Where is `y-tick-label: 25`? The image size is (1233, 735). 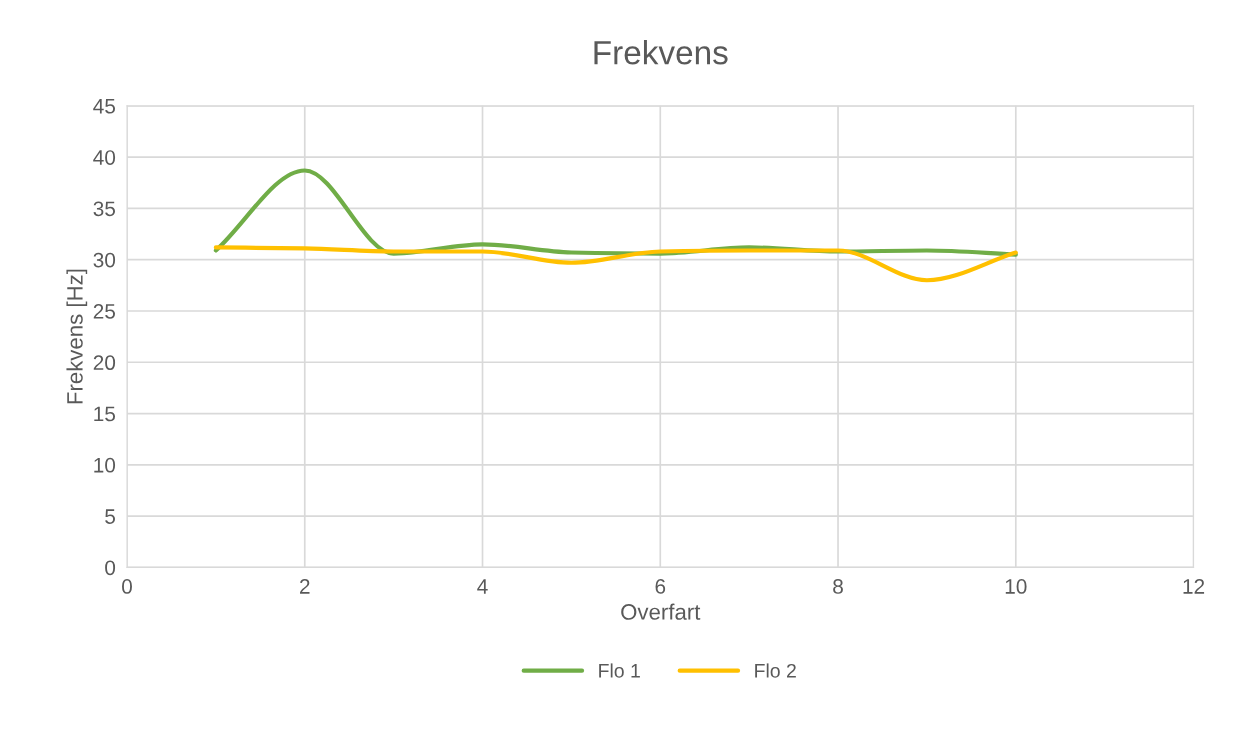 y-tick-label: 25 is located at coordinates (104, 311).